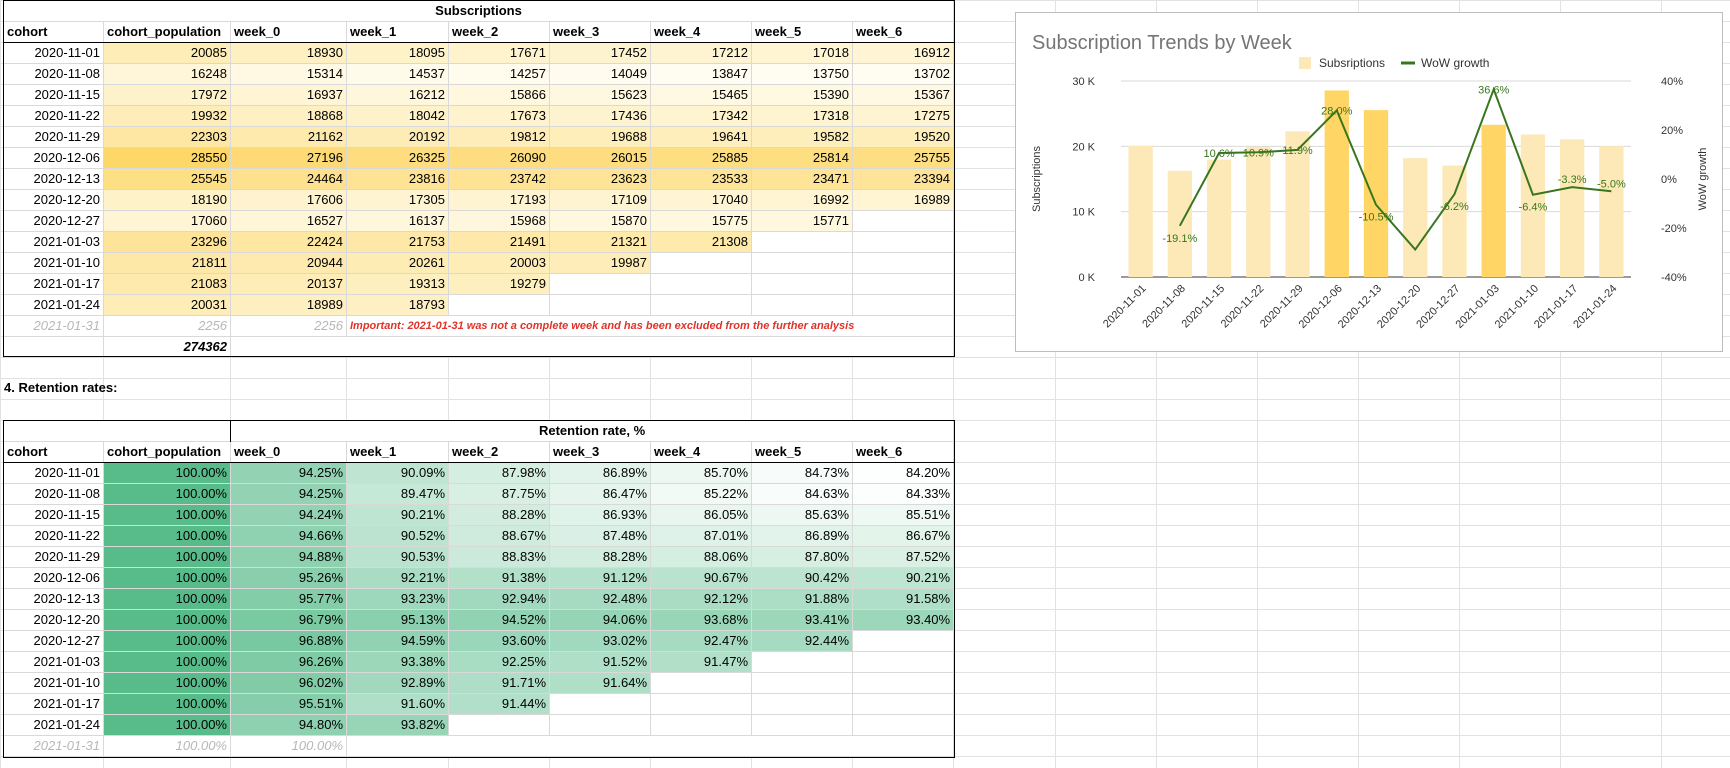 This screenshot has height=768, width=1730. What do you see at coordinates (701, 200) in the screenshot?
I see `value-cell: 17040` at bounding box center [701, 200].